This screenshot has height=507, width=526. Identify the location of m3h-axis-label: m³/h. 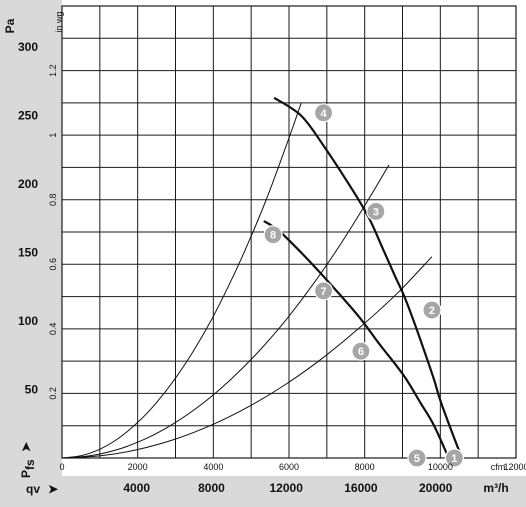
(495, 488).